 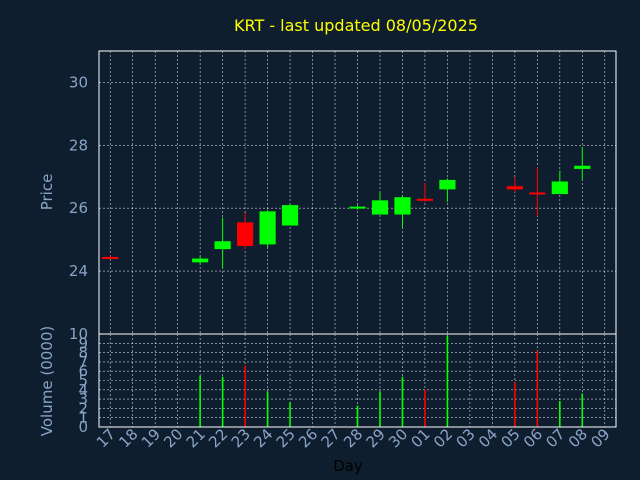 I want to click on volume-tick-label: 2, so click(x=83, y=408).